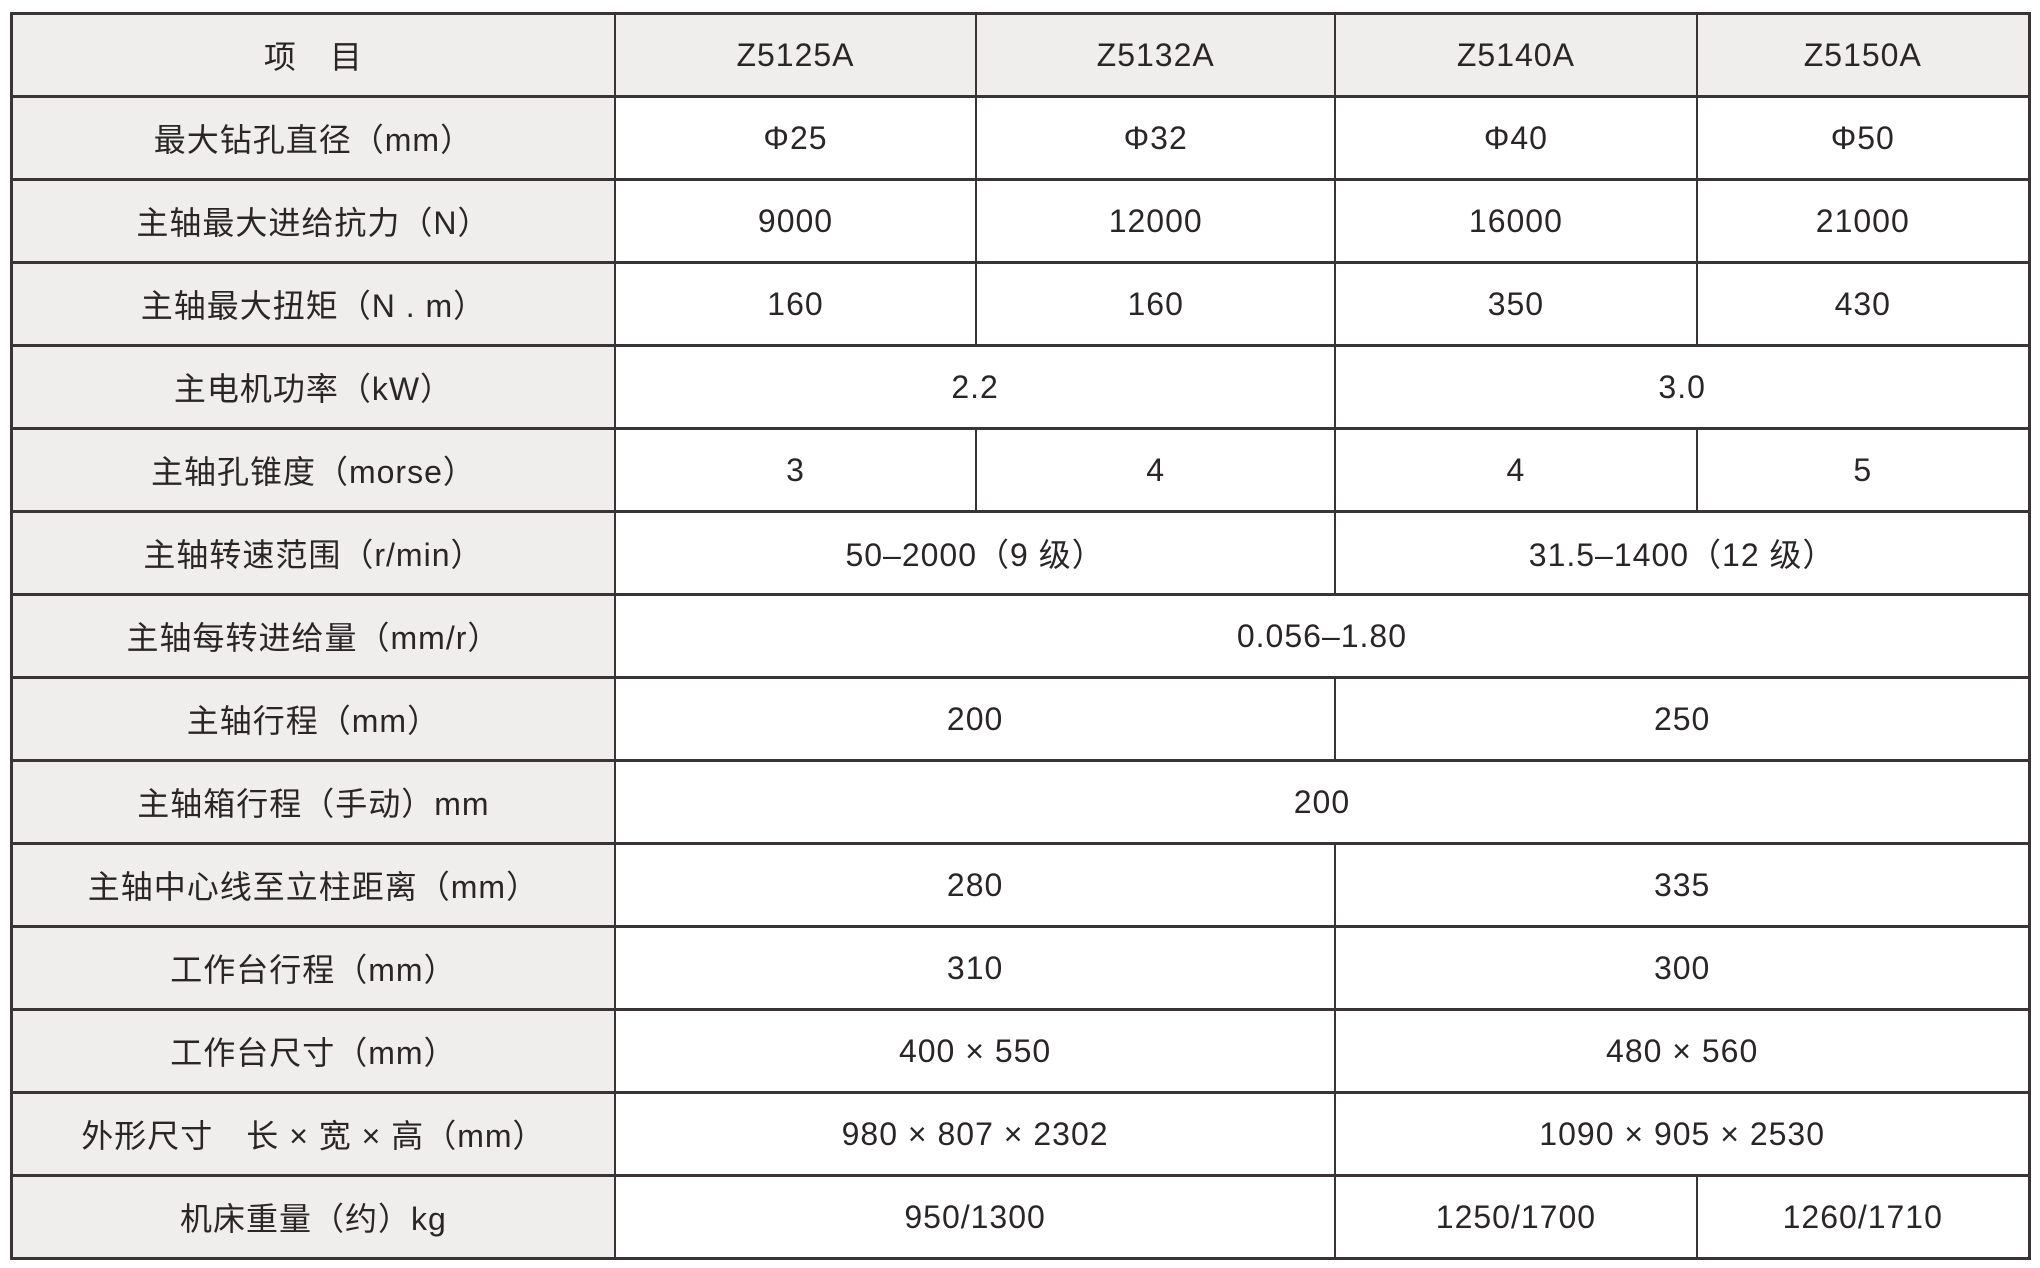 The width and height of the screenshot is (2040, 1268). I want to click on value-cell: 1250/1700, so click(1516, 1217).